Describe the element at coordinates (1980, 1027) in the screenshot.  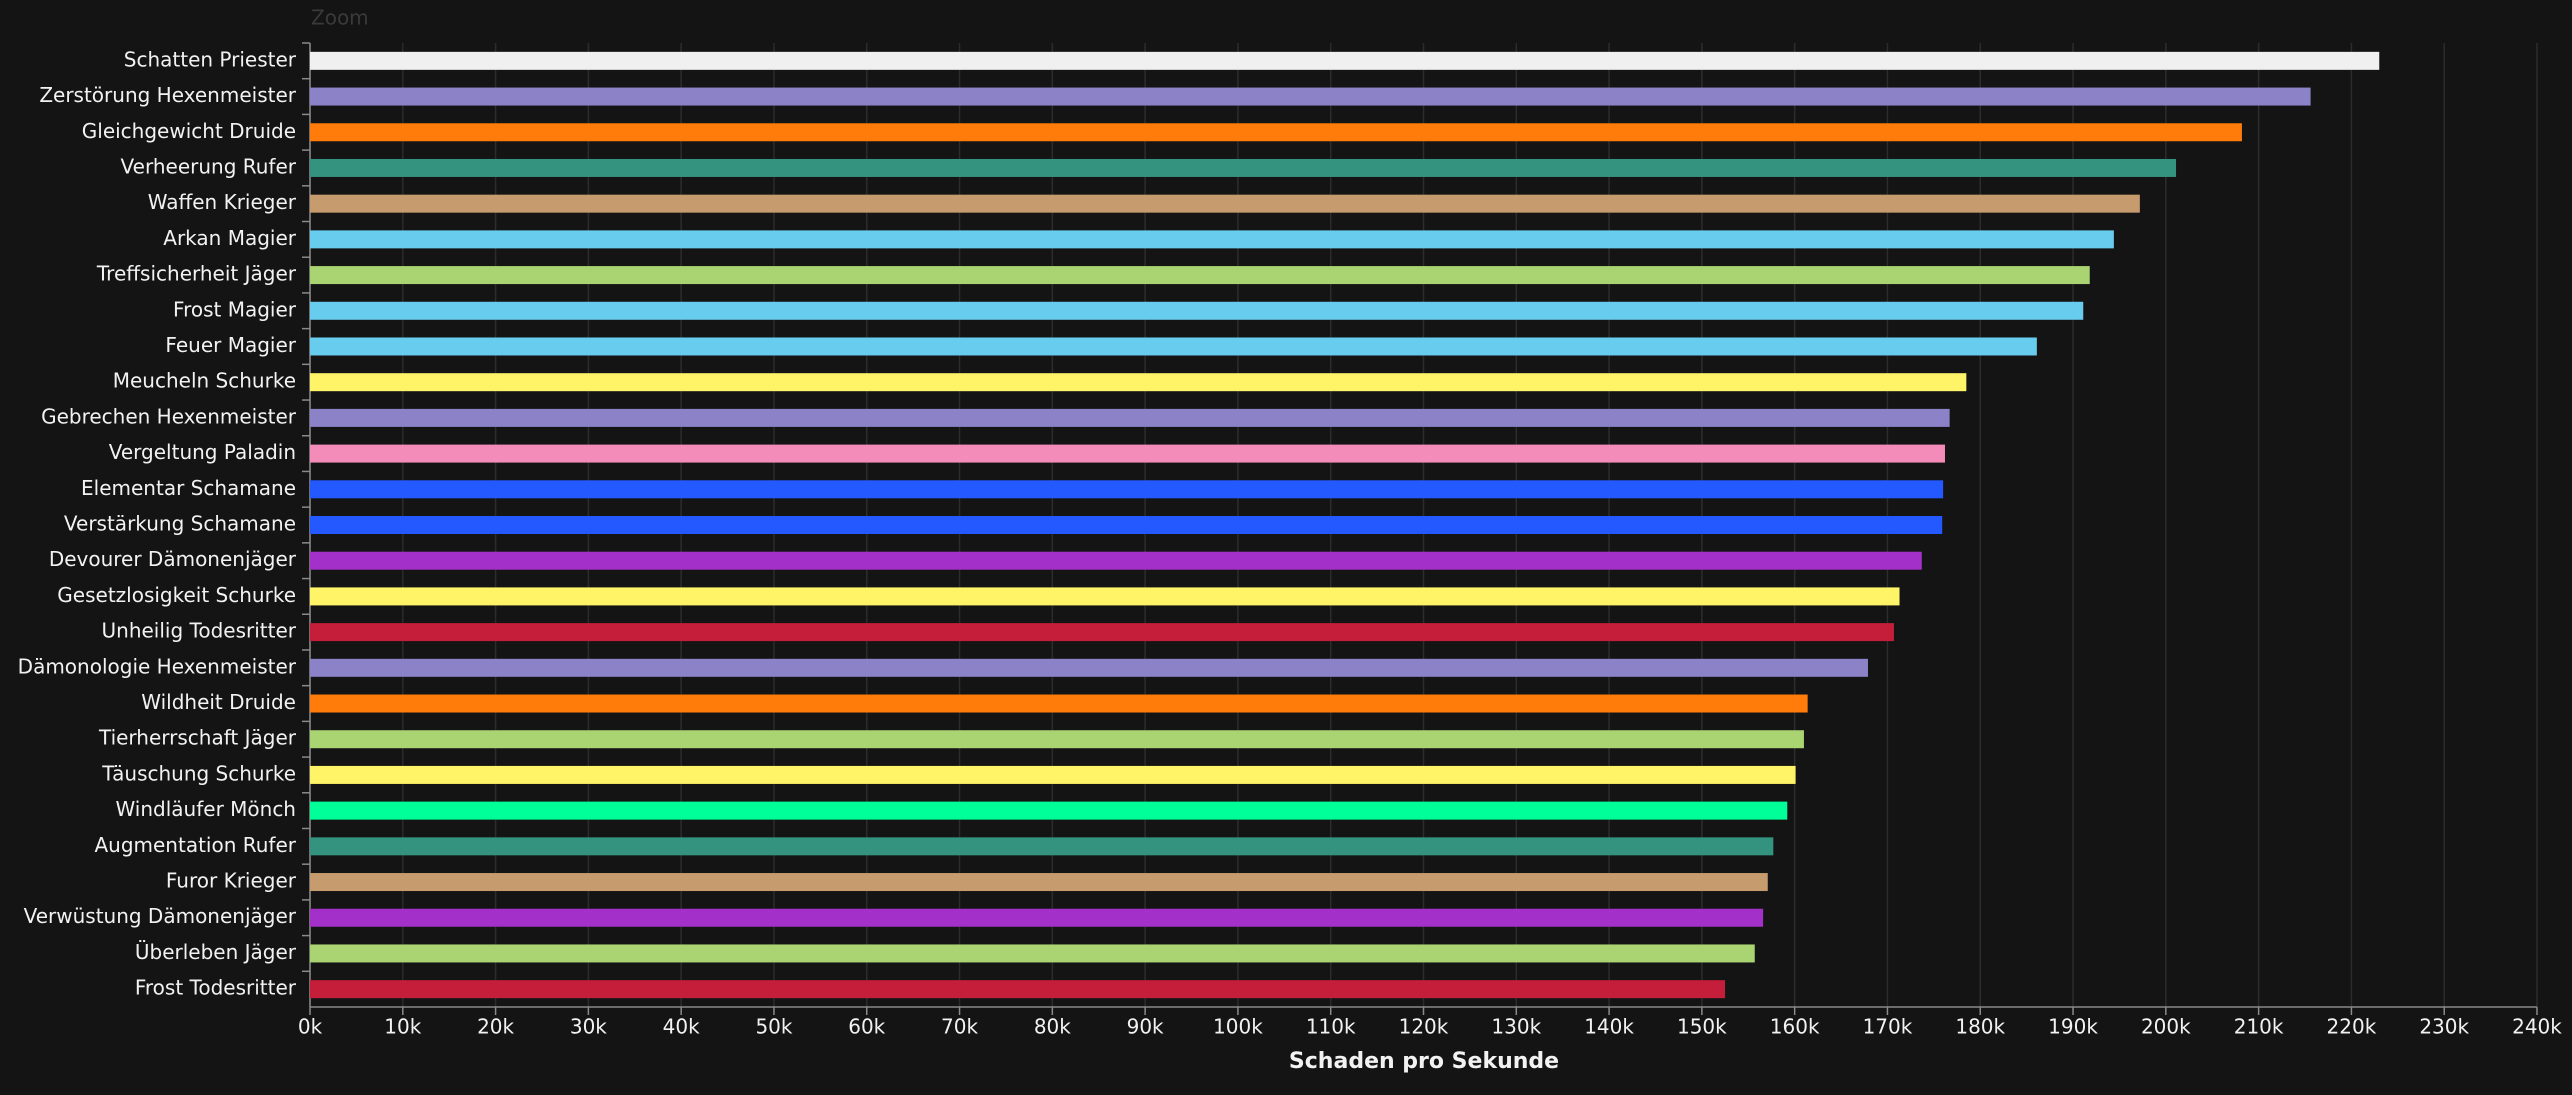
I see `x-tick-label: 180k` at that location.